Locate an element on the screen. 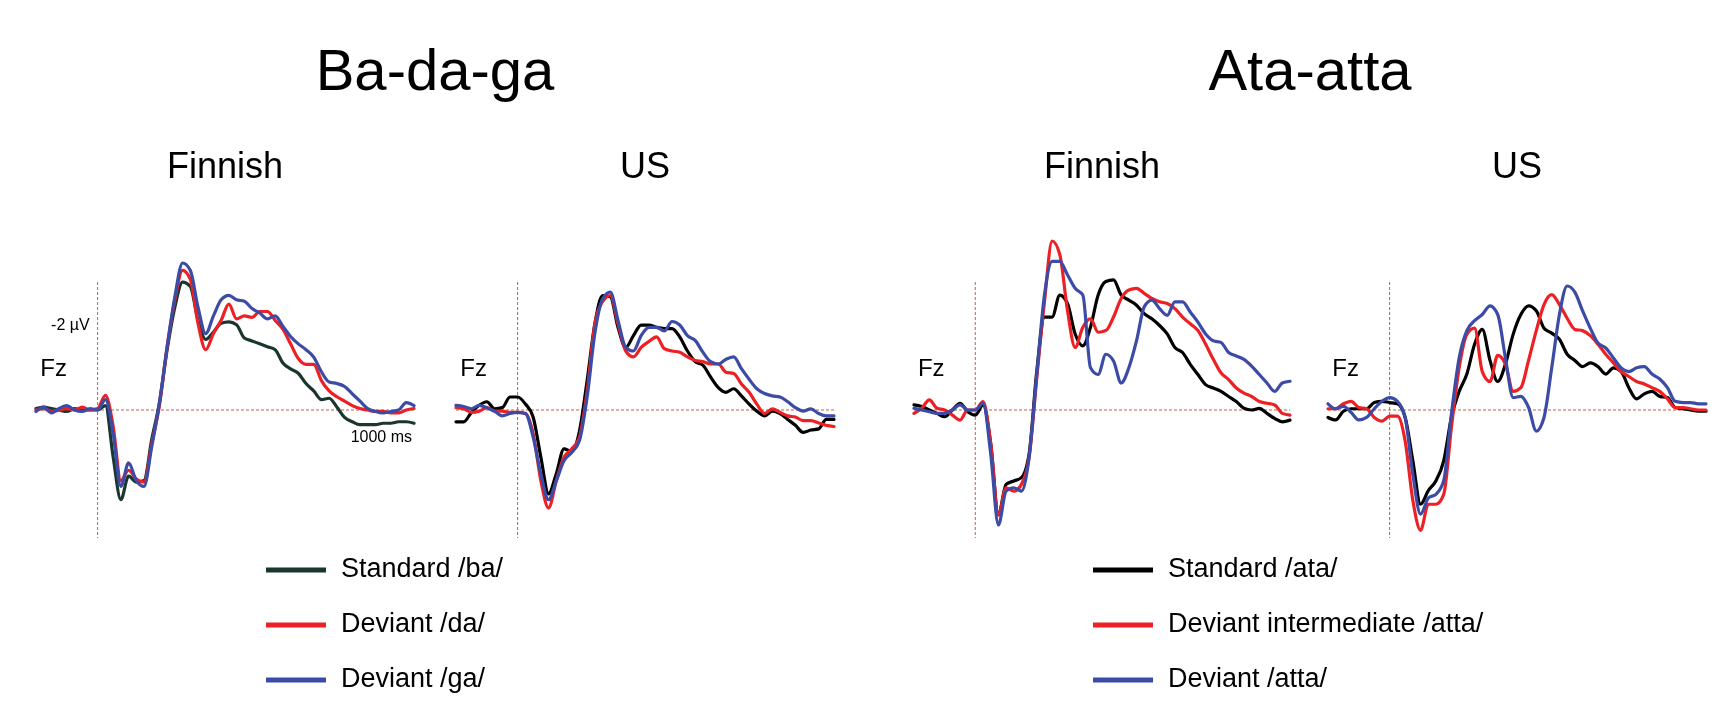  legend-label: Deviant /ga/ is located at coordinates (413, 678).